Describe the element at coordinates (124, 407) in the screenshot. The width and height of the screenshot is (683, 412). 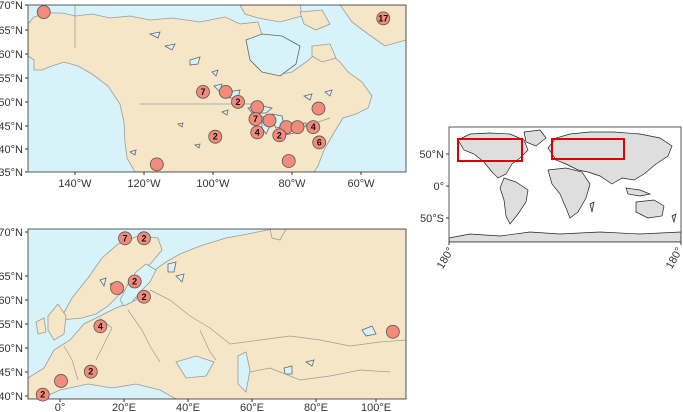
I see `eu-x-tick: 20°E` at that location.